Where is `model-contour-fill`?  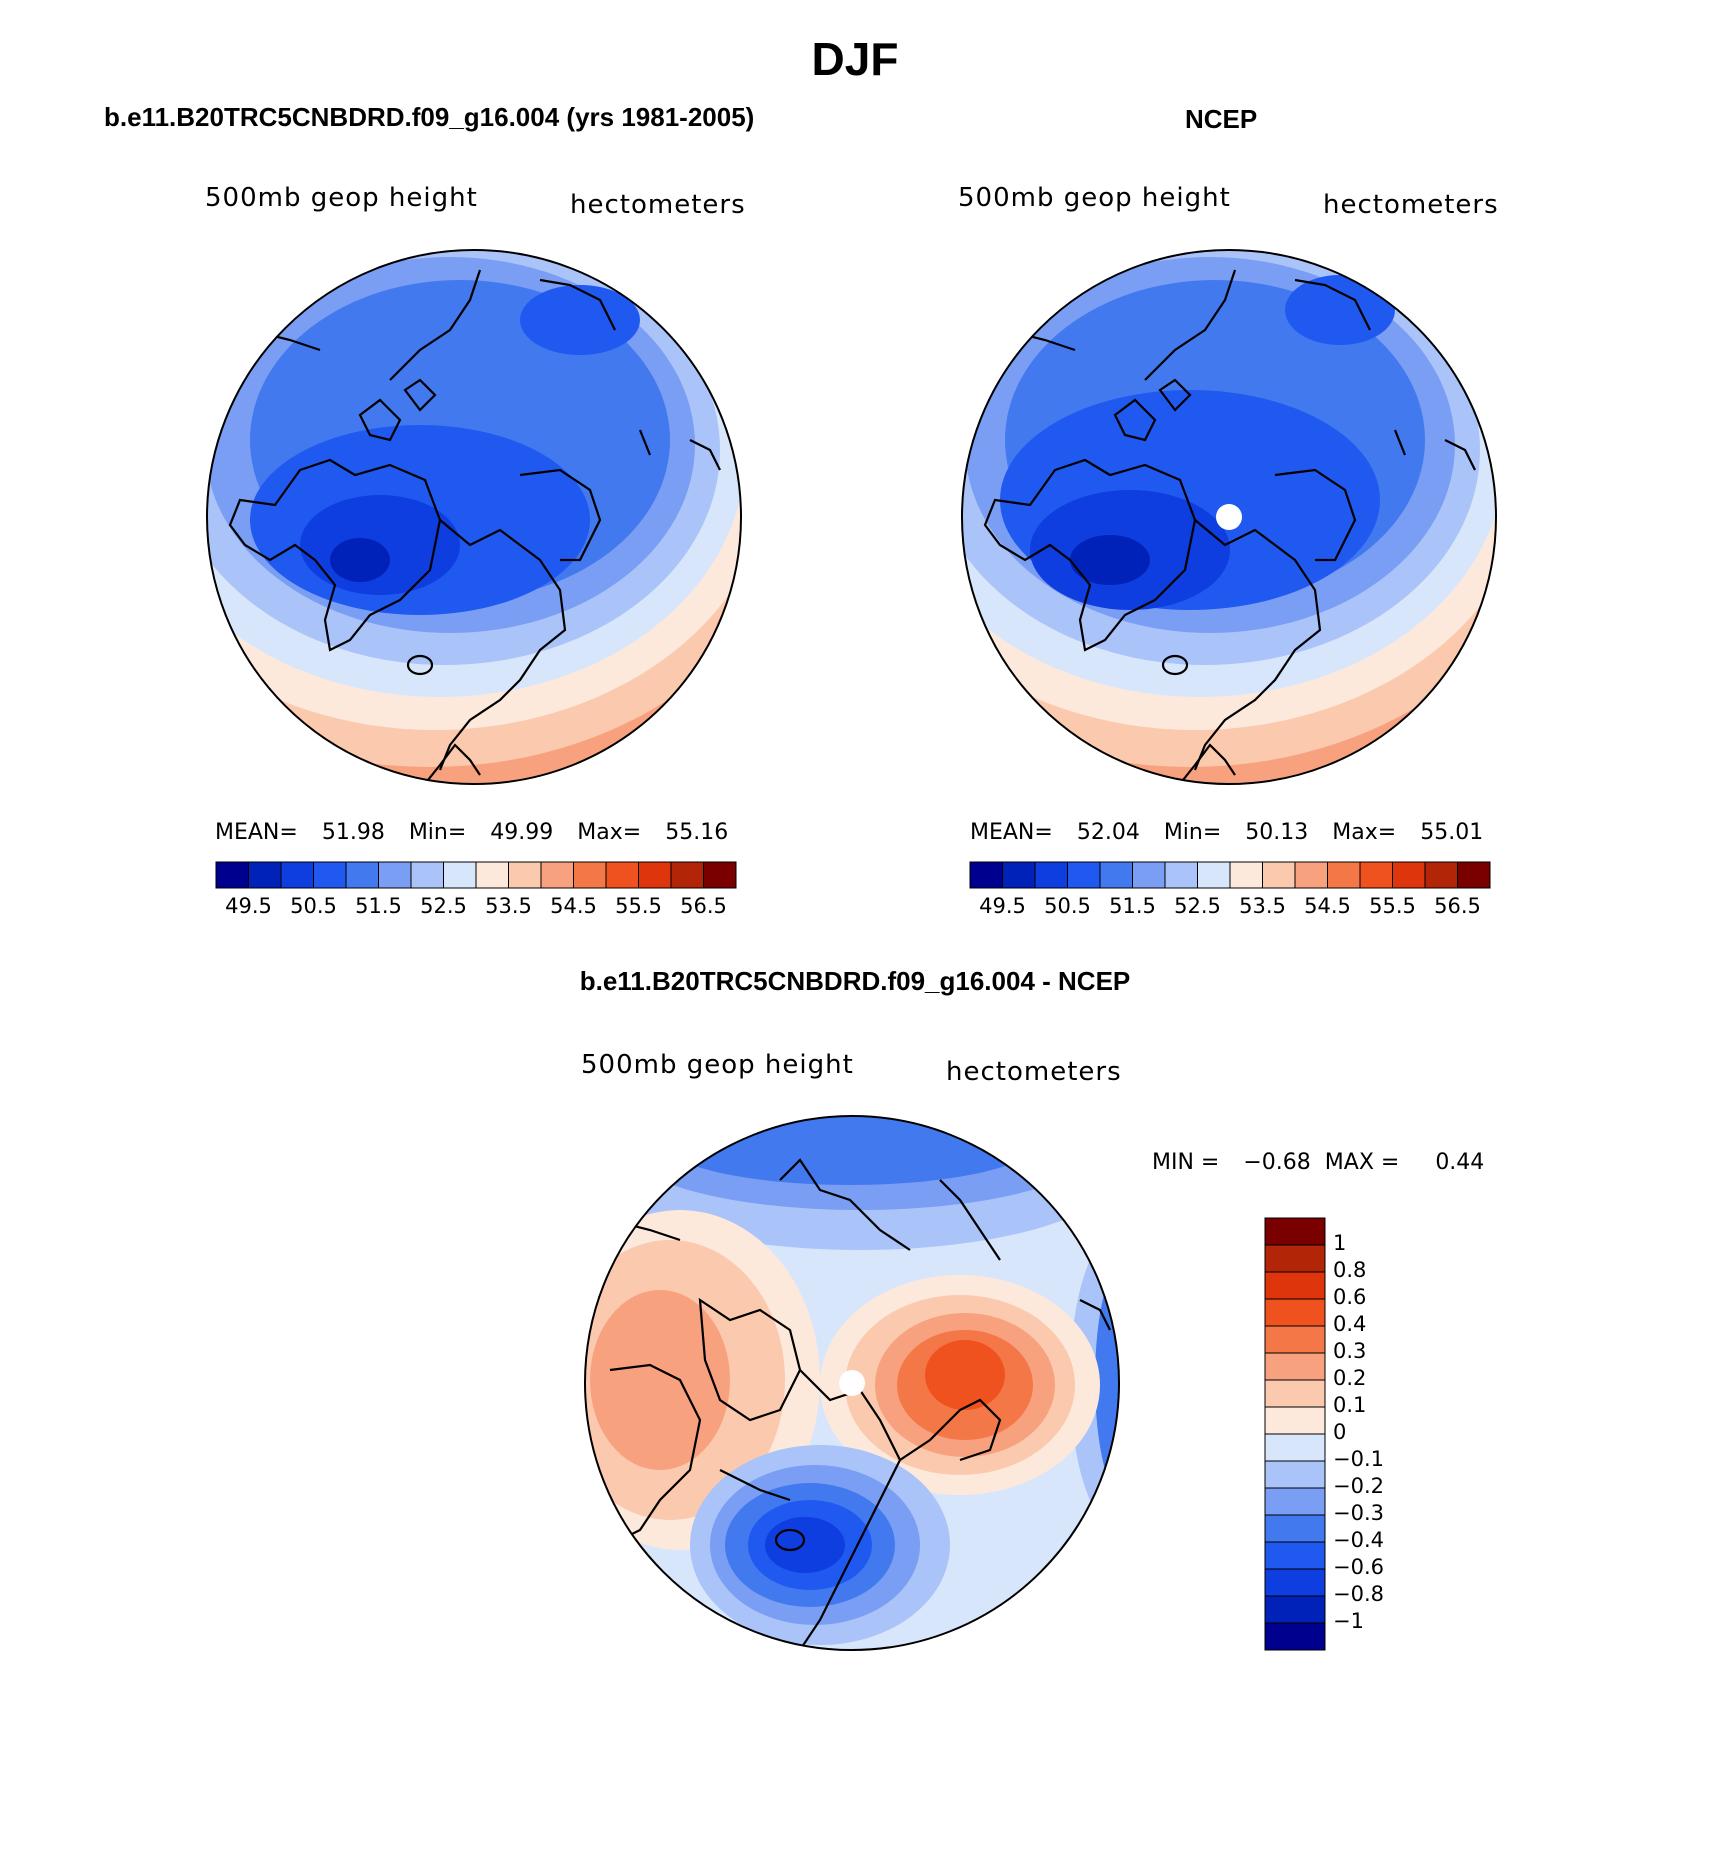 model-contour-fill is located at coordinates (474, 517).